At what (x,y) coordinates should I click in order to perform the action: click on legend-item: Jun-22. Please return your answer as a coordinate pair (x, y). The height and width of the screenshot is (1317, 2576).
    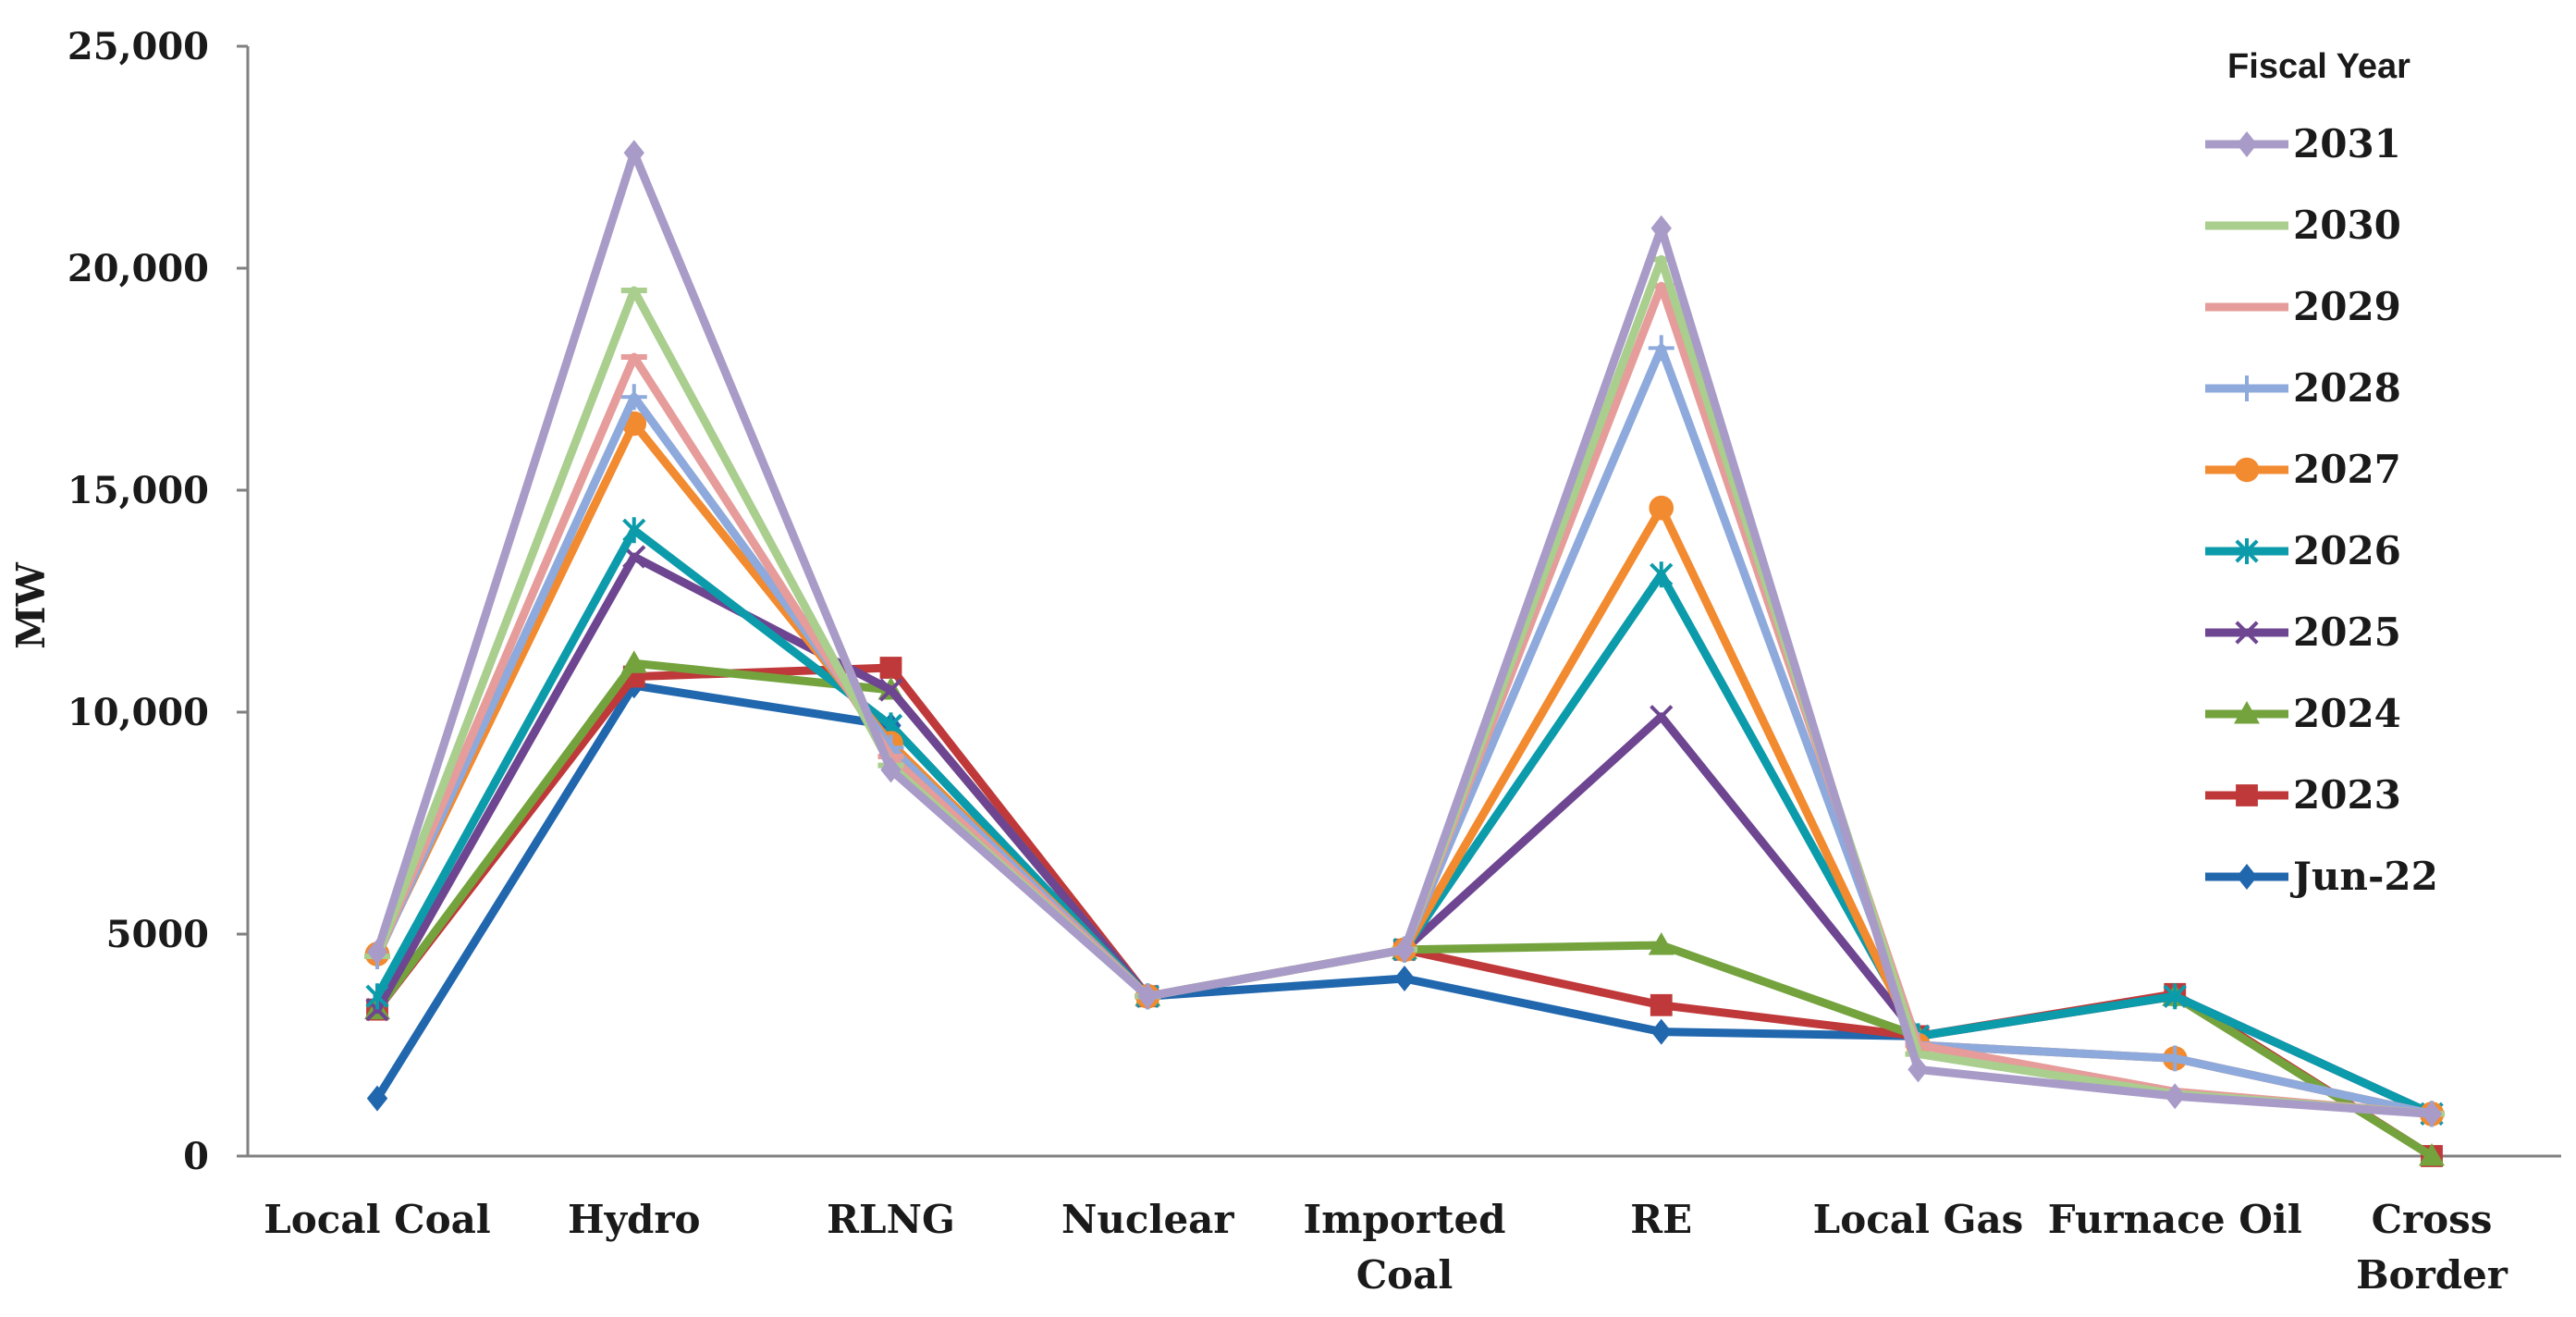
    Looking at the image, I should click on (2321, 877).